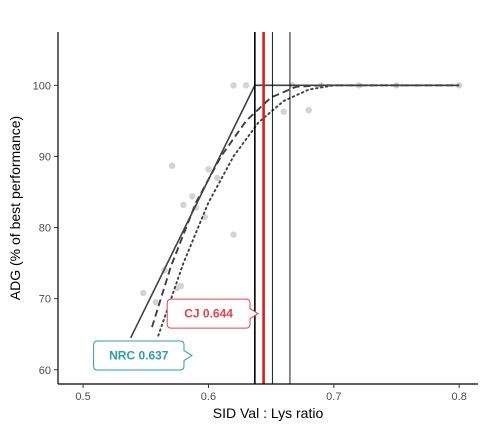 This screenshot has height=434, width=489. I want to click on y-tick-label: 90, so click(45, 157).